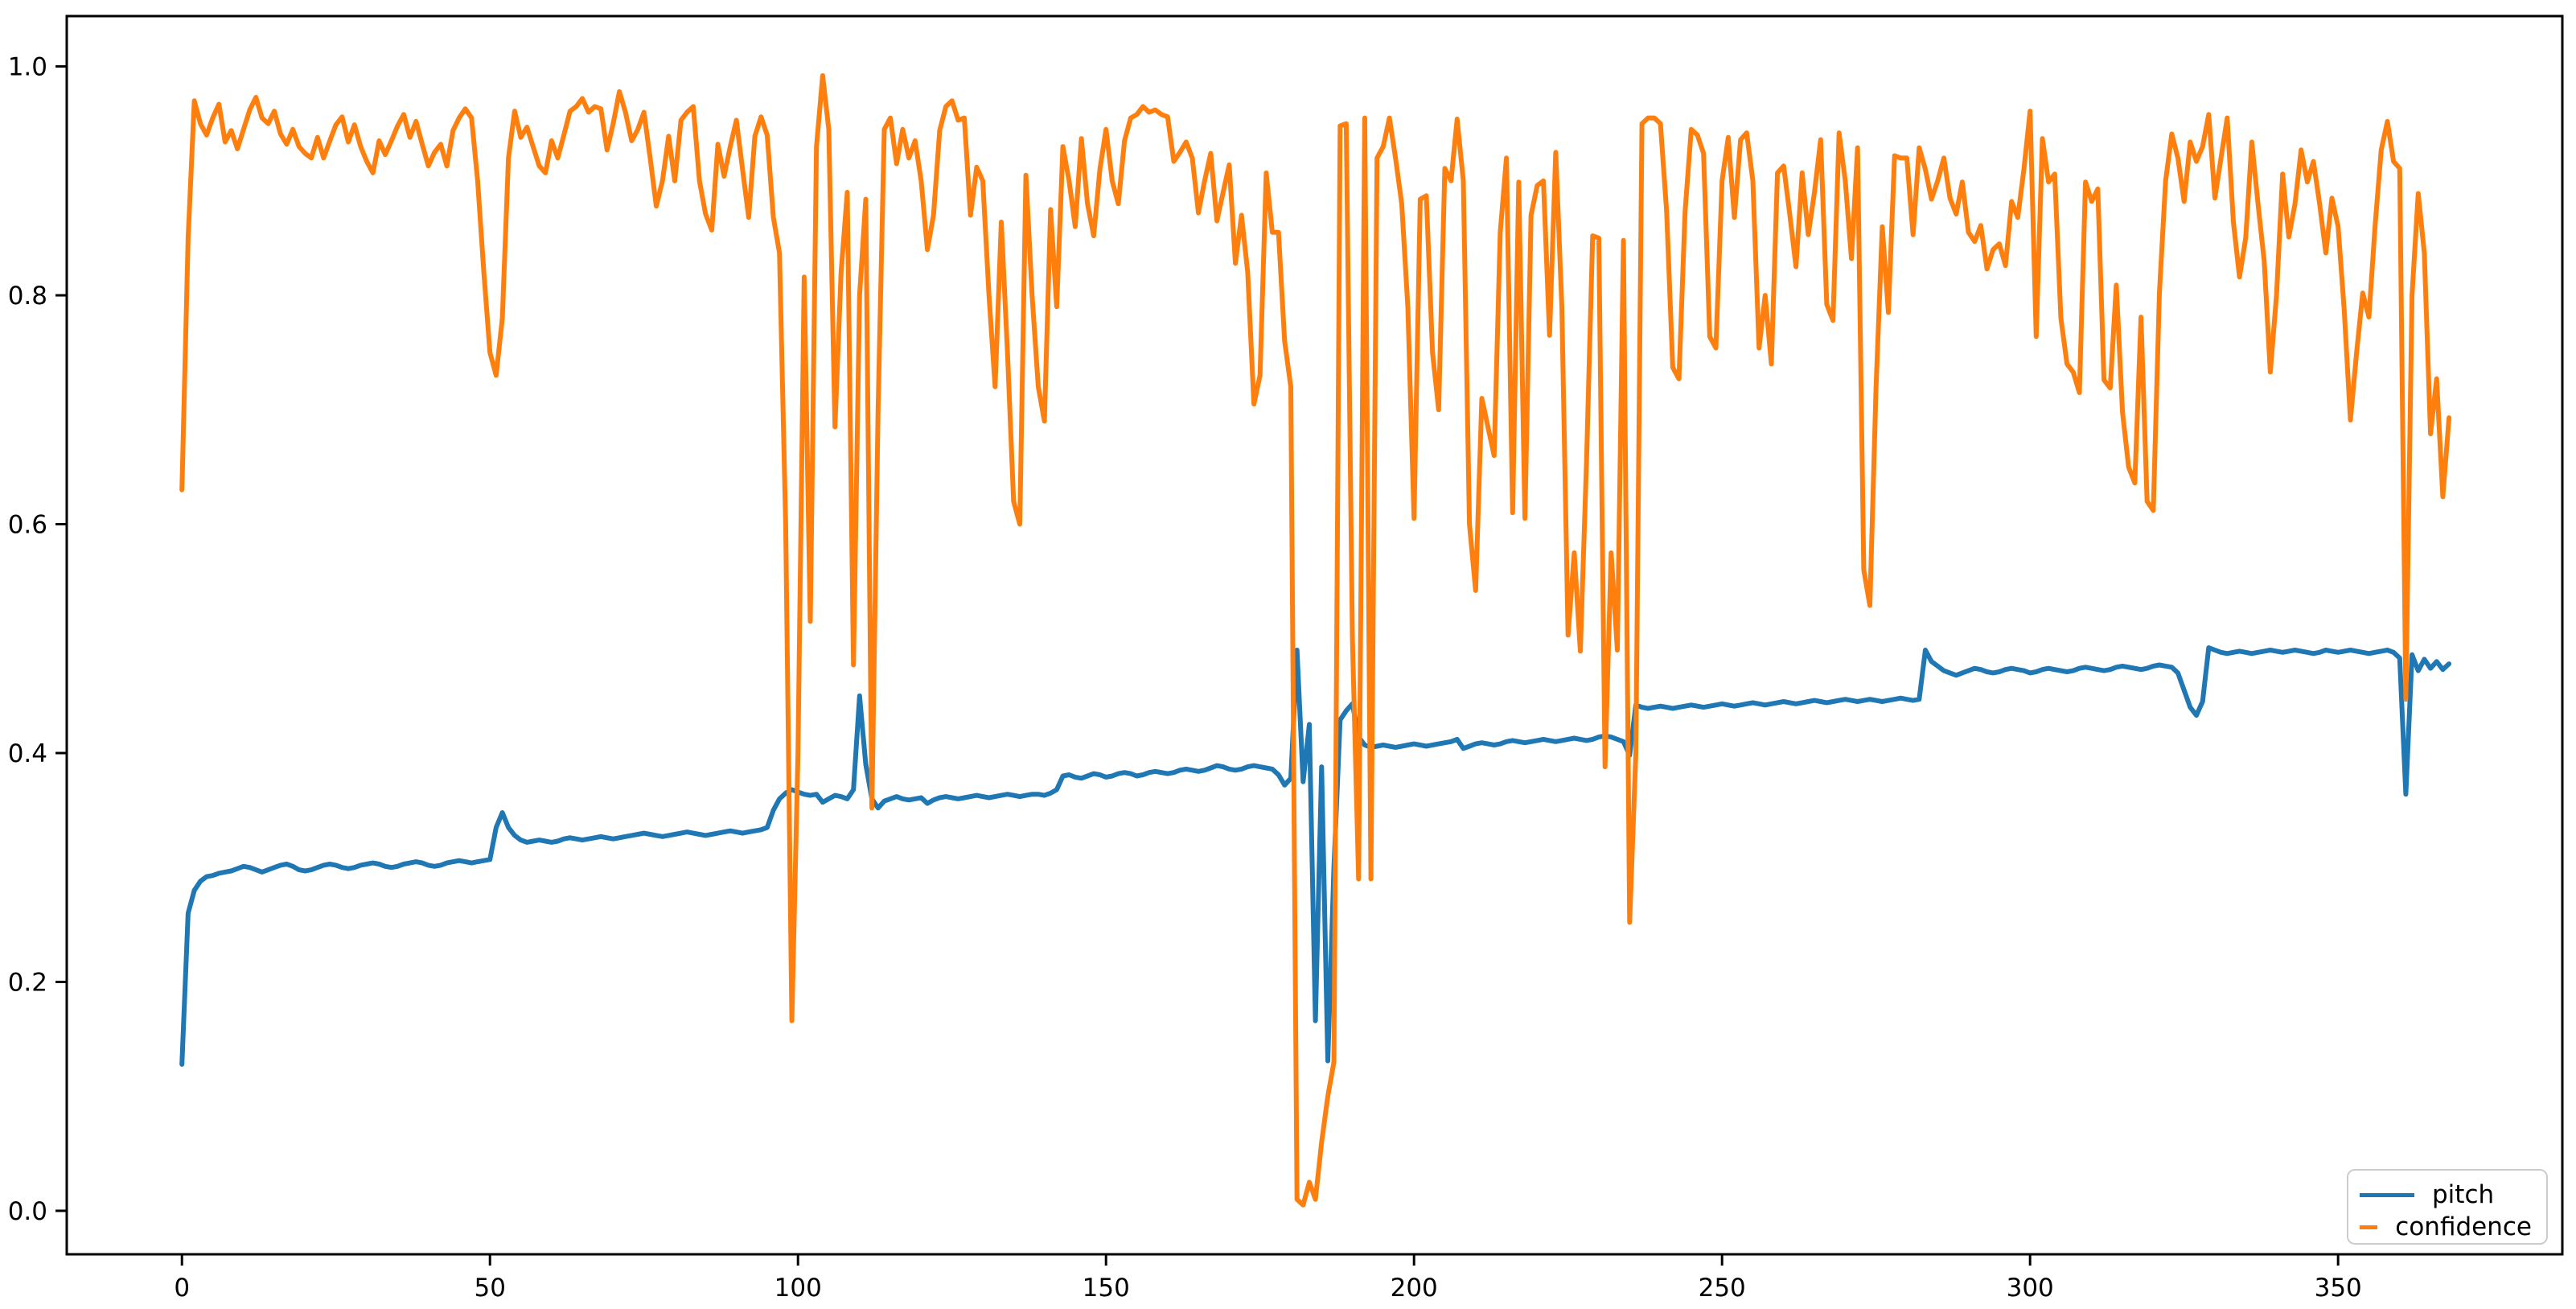 The height and width of the screenshot is (1309, 2576). Describe the element at coordinates (1722, 1288) in the screenshot. I see `x-tick-label: 250` at that location.